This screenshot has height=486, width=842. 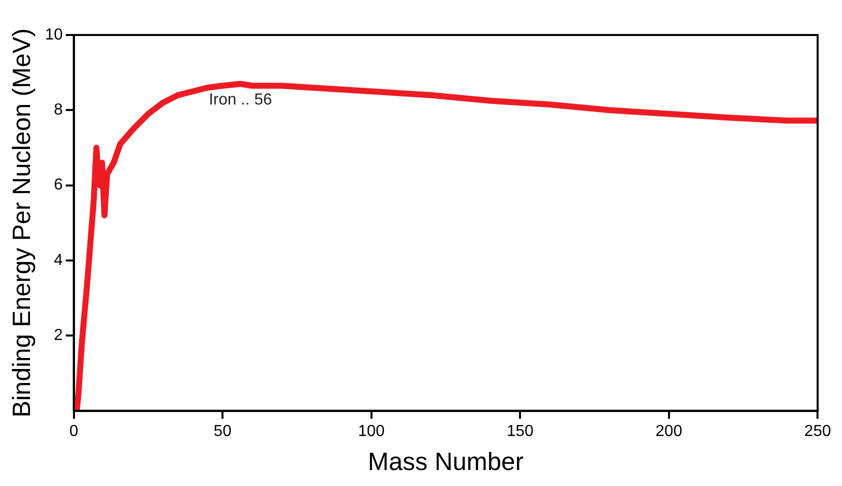 I want to click on x-tick-label: 150, so click(x=520, y=431).